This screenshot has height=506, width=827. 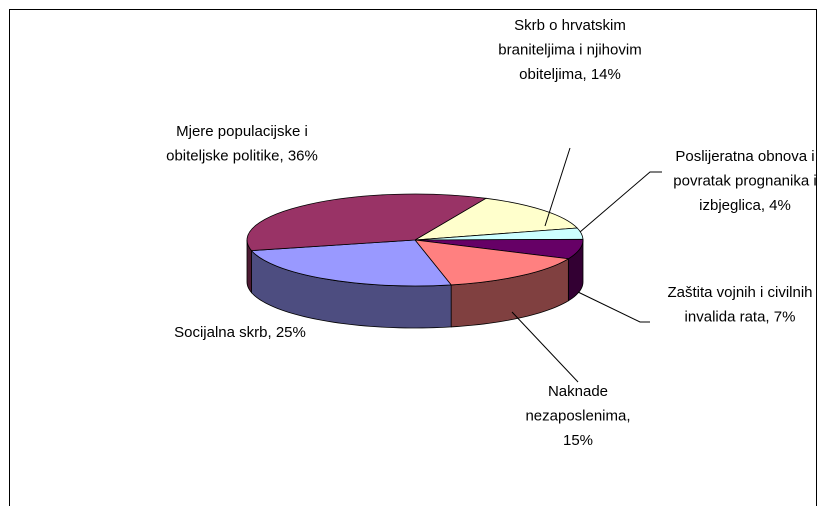 What do you see at coordinates (740, 317) in the screenshot?
I see `label-line: invalida rata, 7%` at bounding box center [740, 317].